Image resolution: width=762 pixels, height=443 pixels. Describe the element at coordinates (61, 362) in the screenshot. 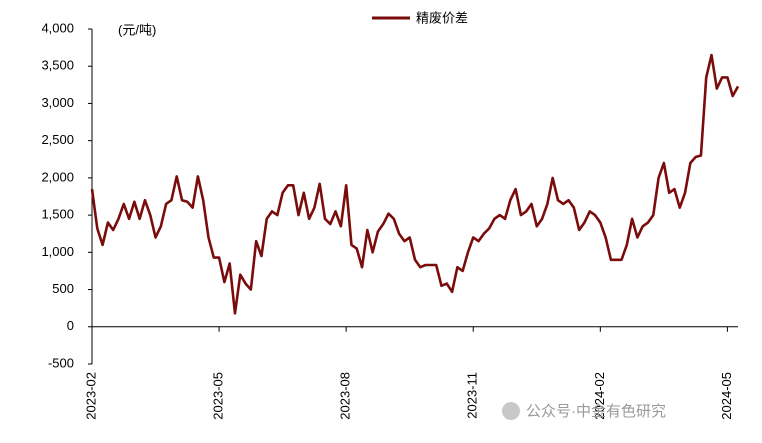

I see `y-tick-label: -500` at that location.